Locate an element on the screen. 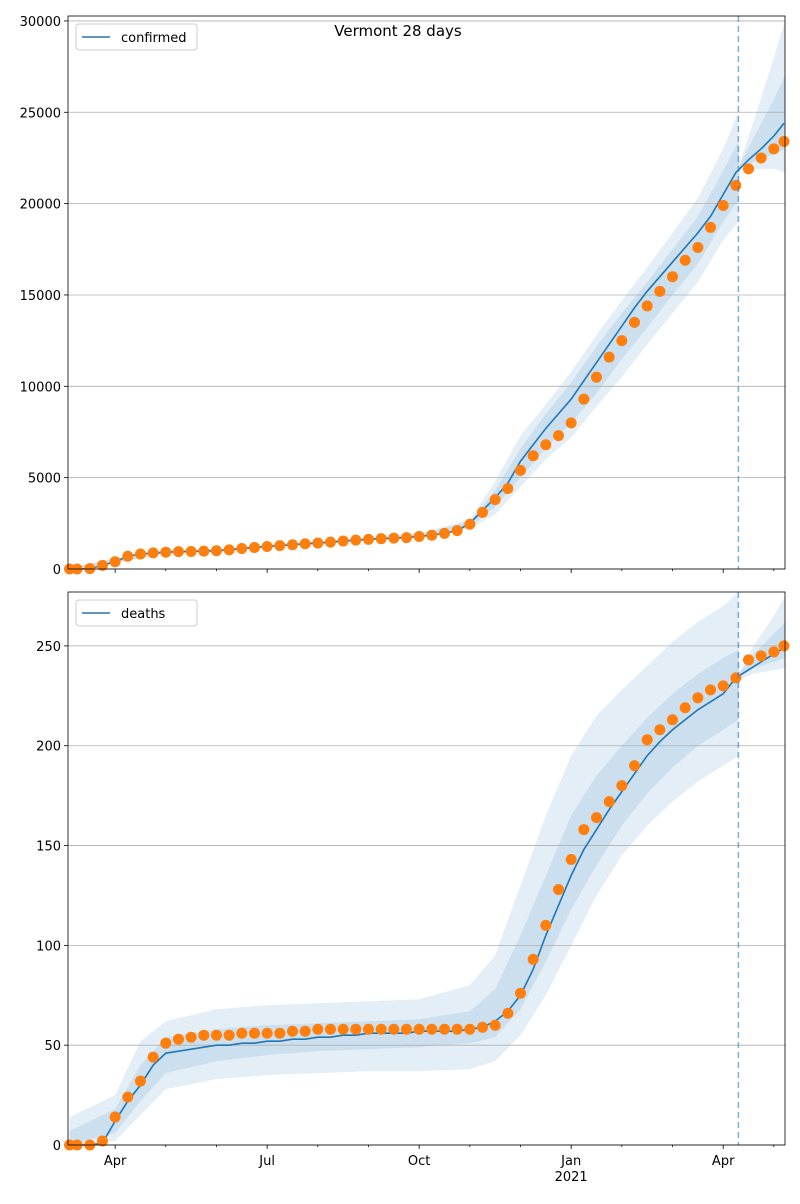 This screenshot has height=1204, width=800. y-tick-label: 5000 is located at coordinates (44, 479).